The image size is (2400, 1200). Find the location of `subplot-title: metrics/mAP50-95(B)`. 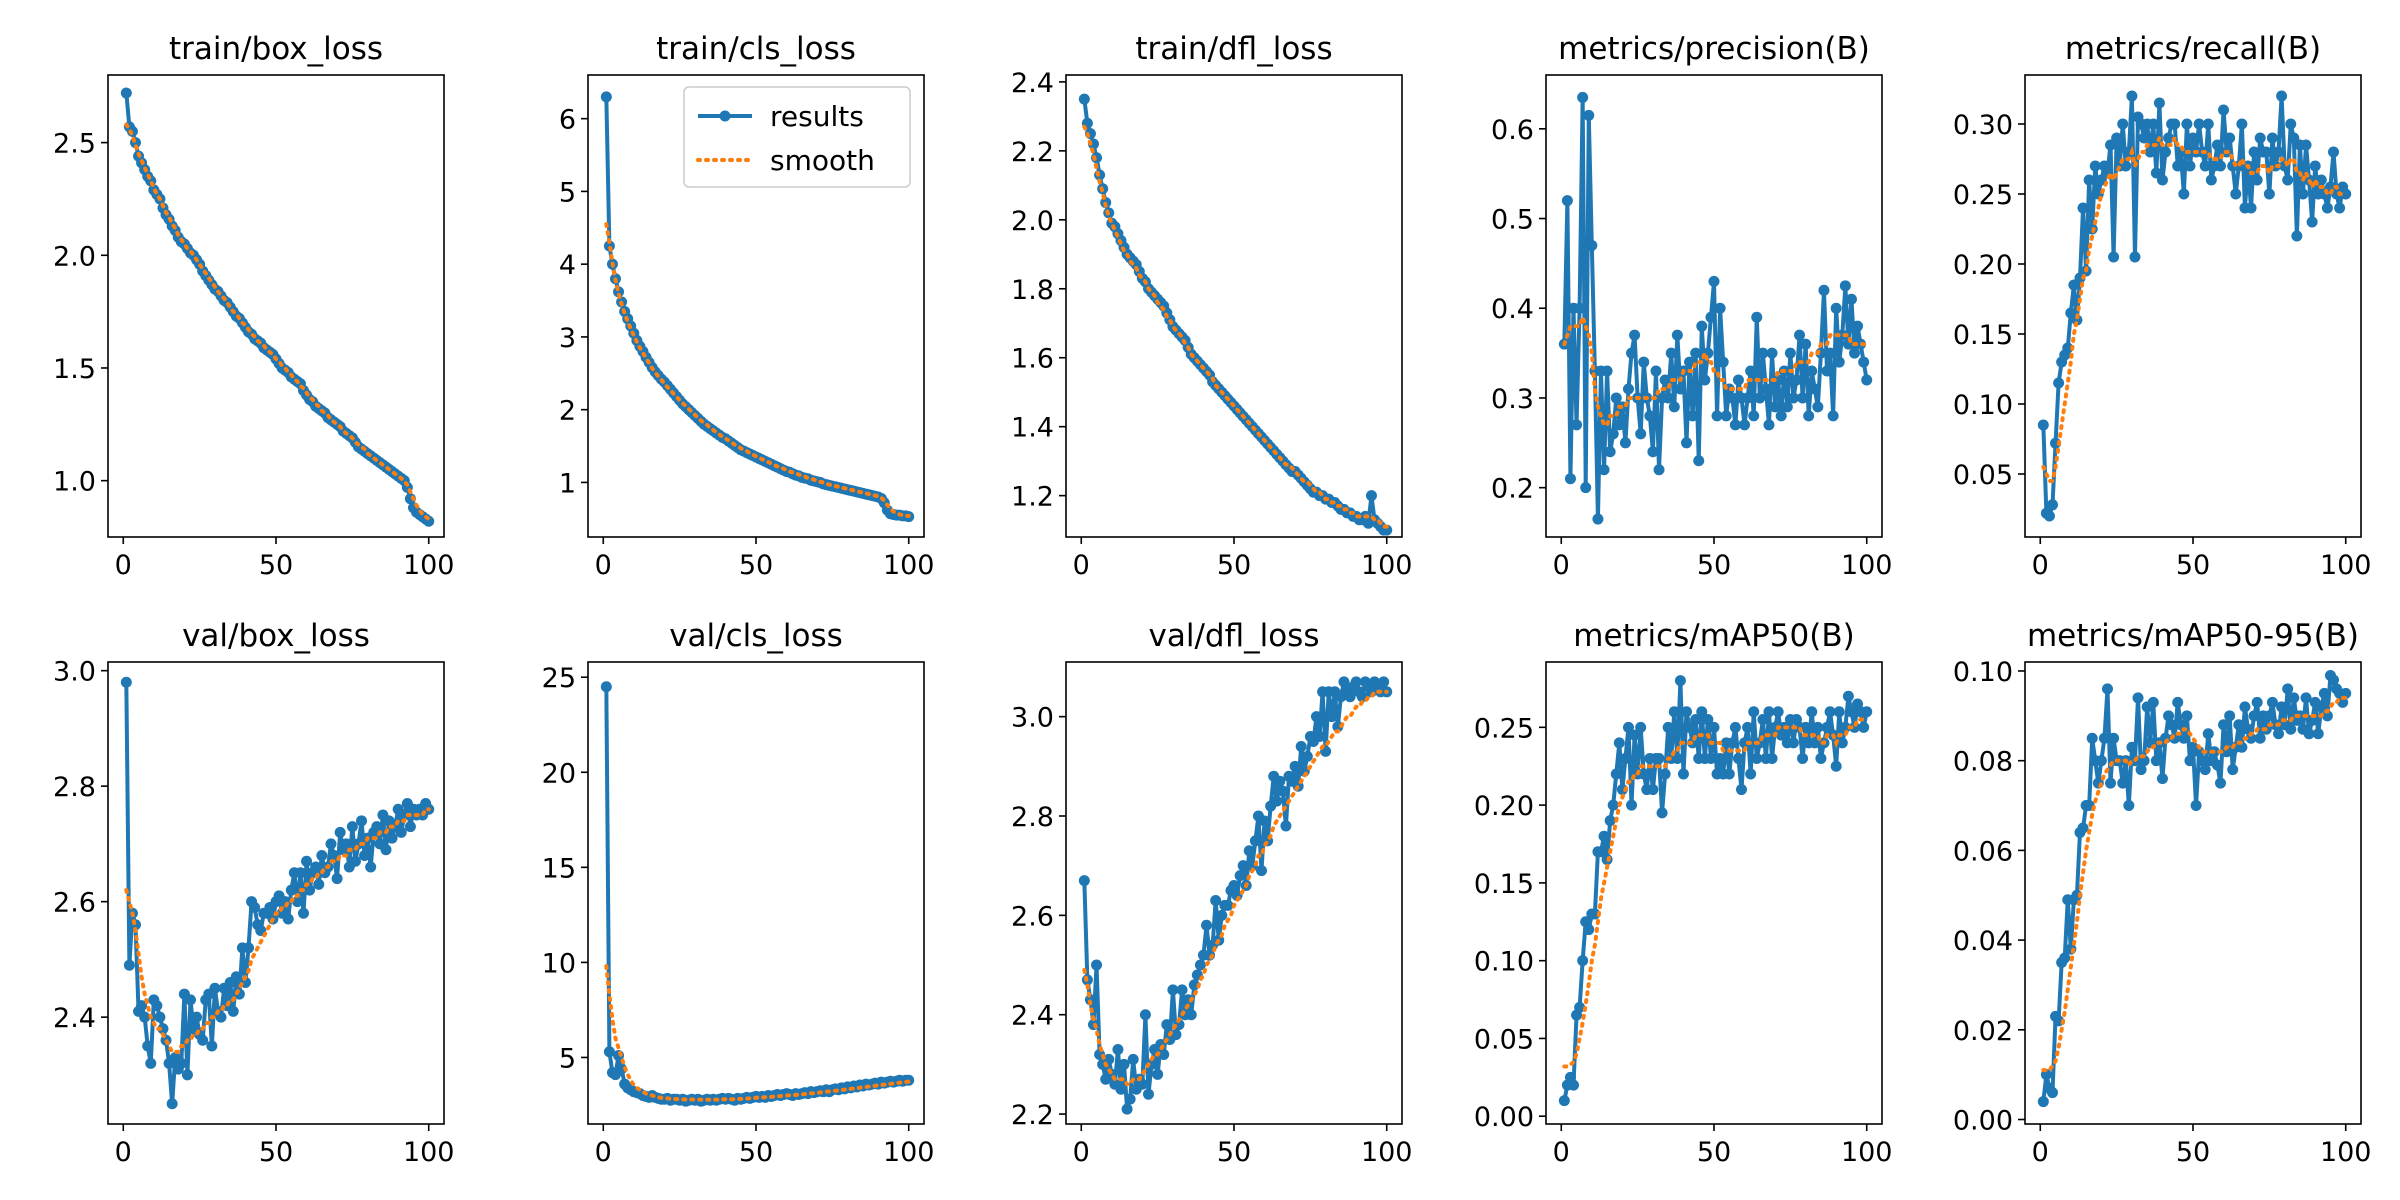

subplot-title: metrics/mAP50-95(B) is located at coordinates (2193, 636).